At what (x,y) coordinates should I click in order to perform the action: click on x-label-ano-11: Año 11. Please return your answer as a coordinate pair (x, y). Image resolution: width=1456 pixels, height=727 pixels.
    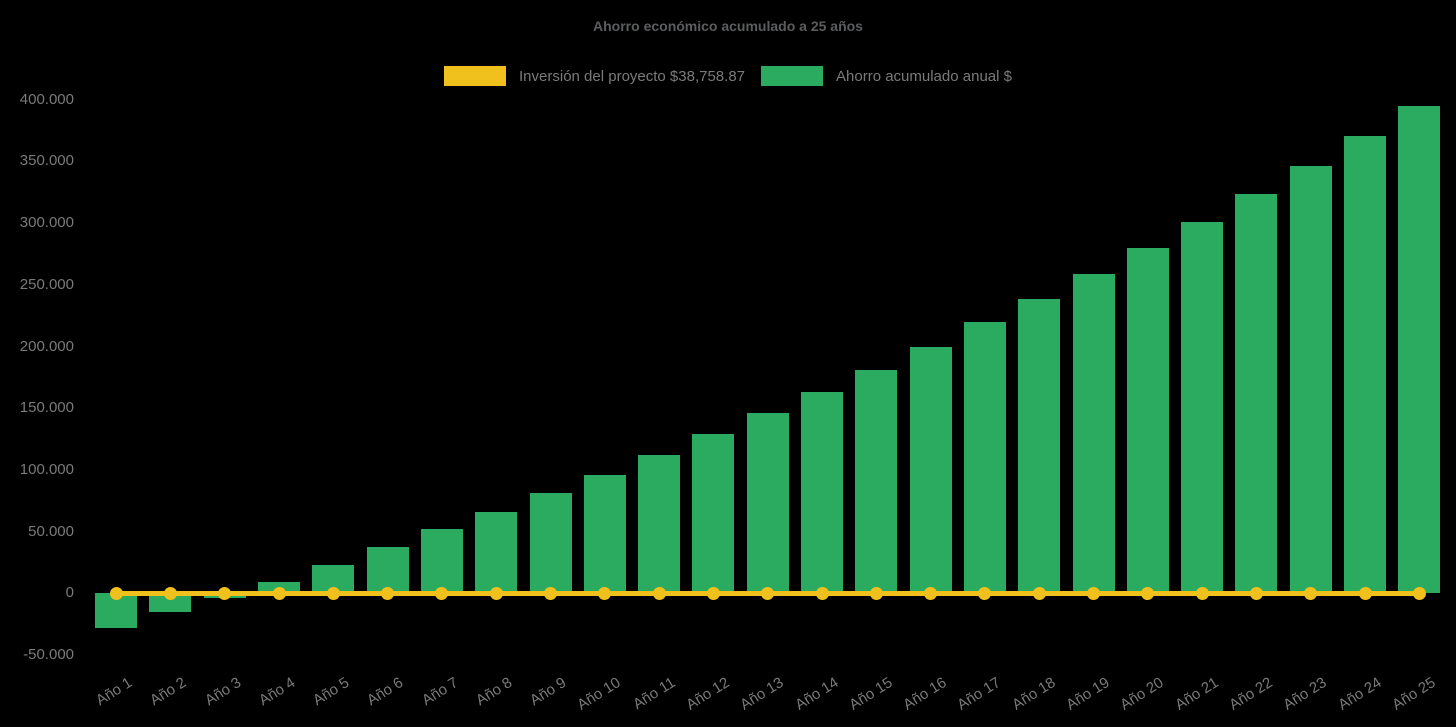
    Looking at the image, I should click on (654, 694).